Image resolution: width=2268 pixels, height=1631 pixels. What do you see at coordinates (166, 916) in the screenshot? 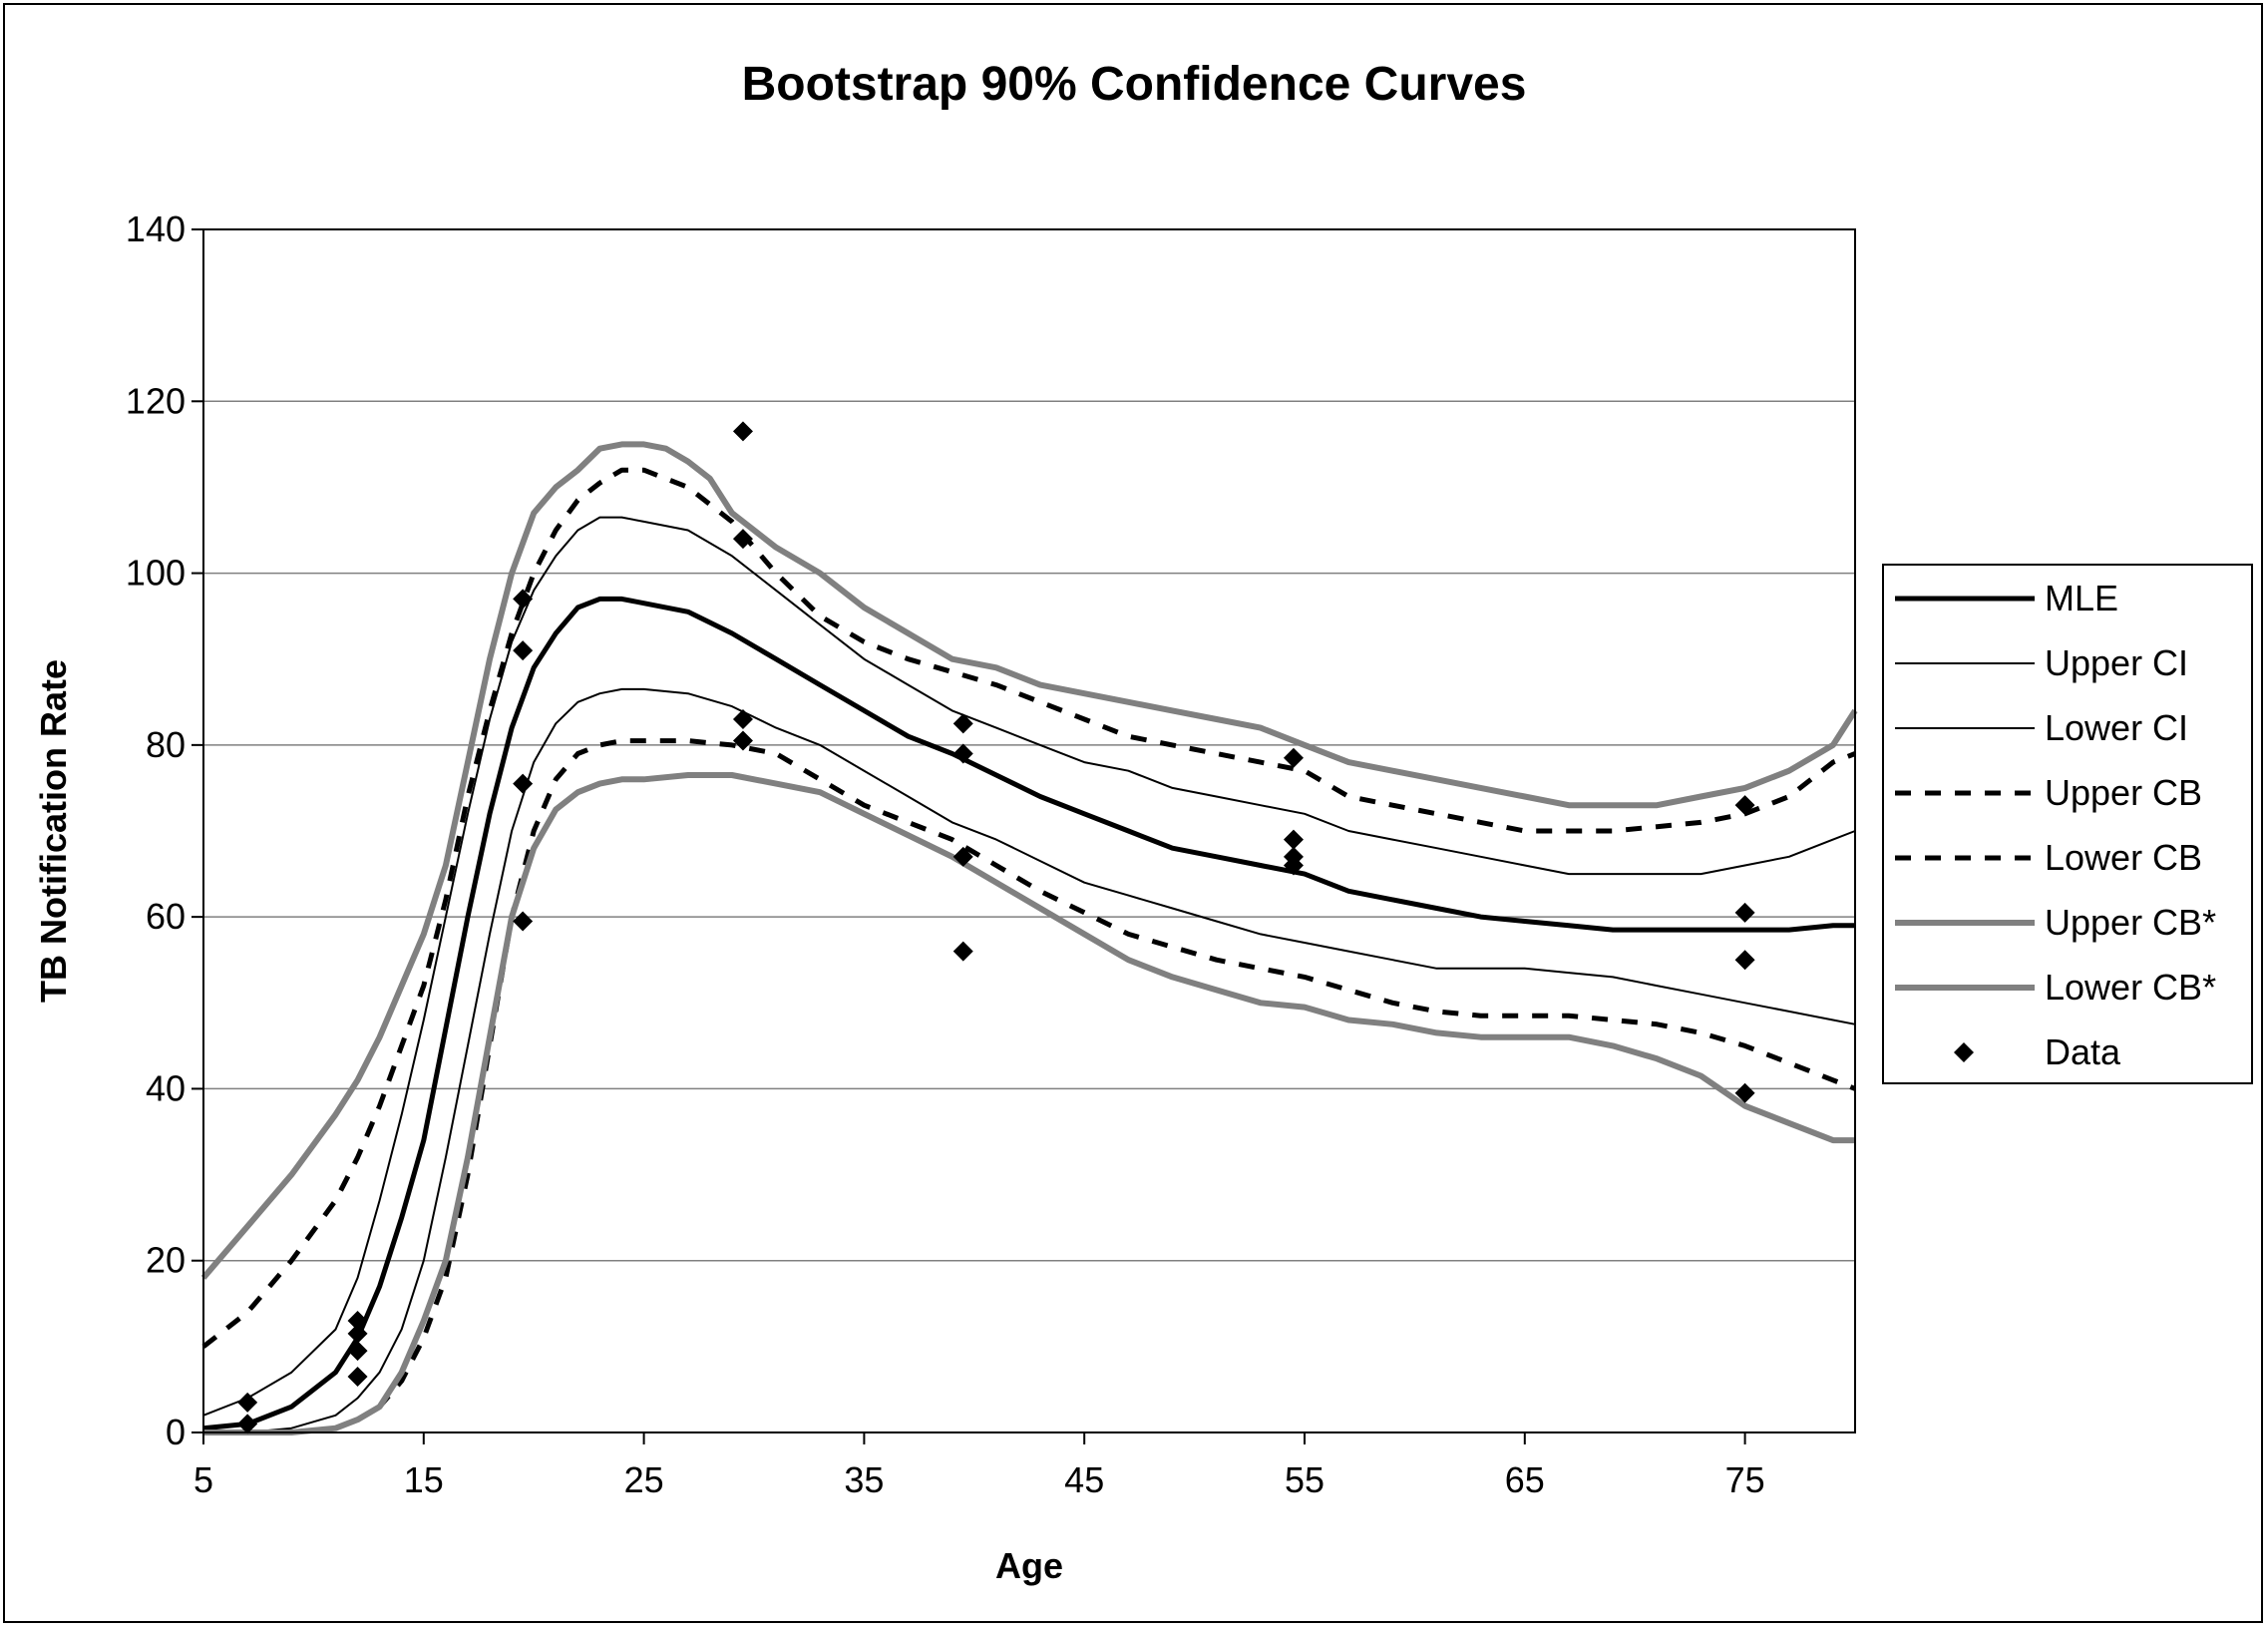
I see `y-tick-label: 60` at bounding box center [166, 916].